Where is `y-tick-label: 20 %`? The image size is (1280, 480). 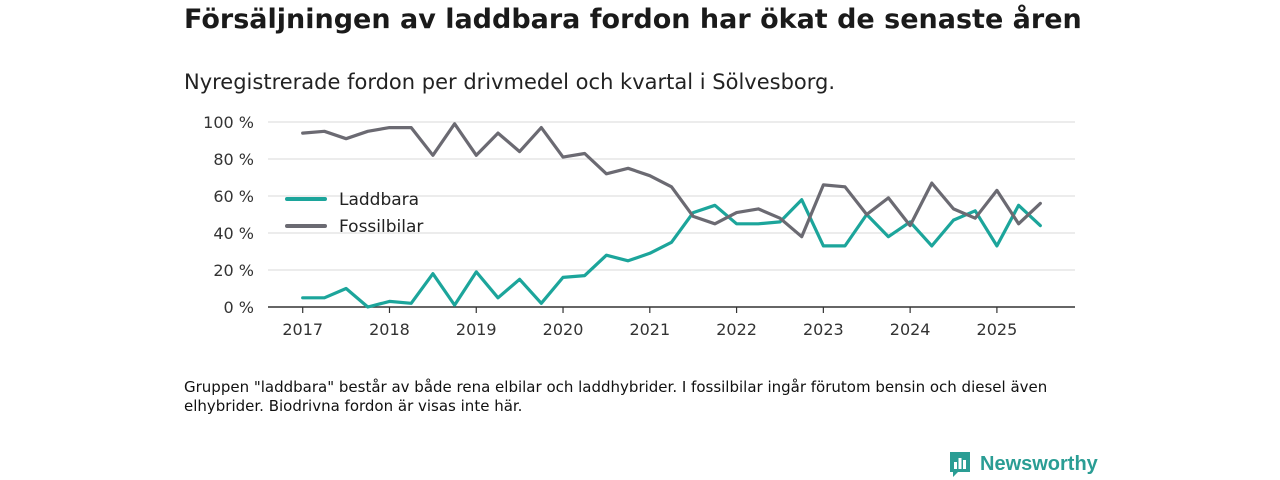
y-tick-label: 20 % is located at coordinates (233, 270).